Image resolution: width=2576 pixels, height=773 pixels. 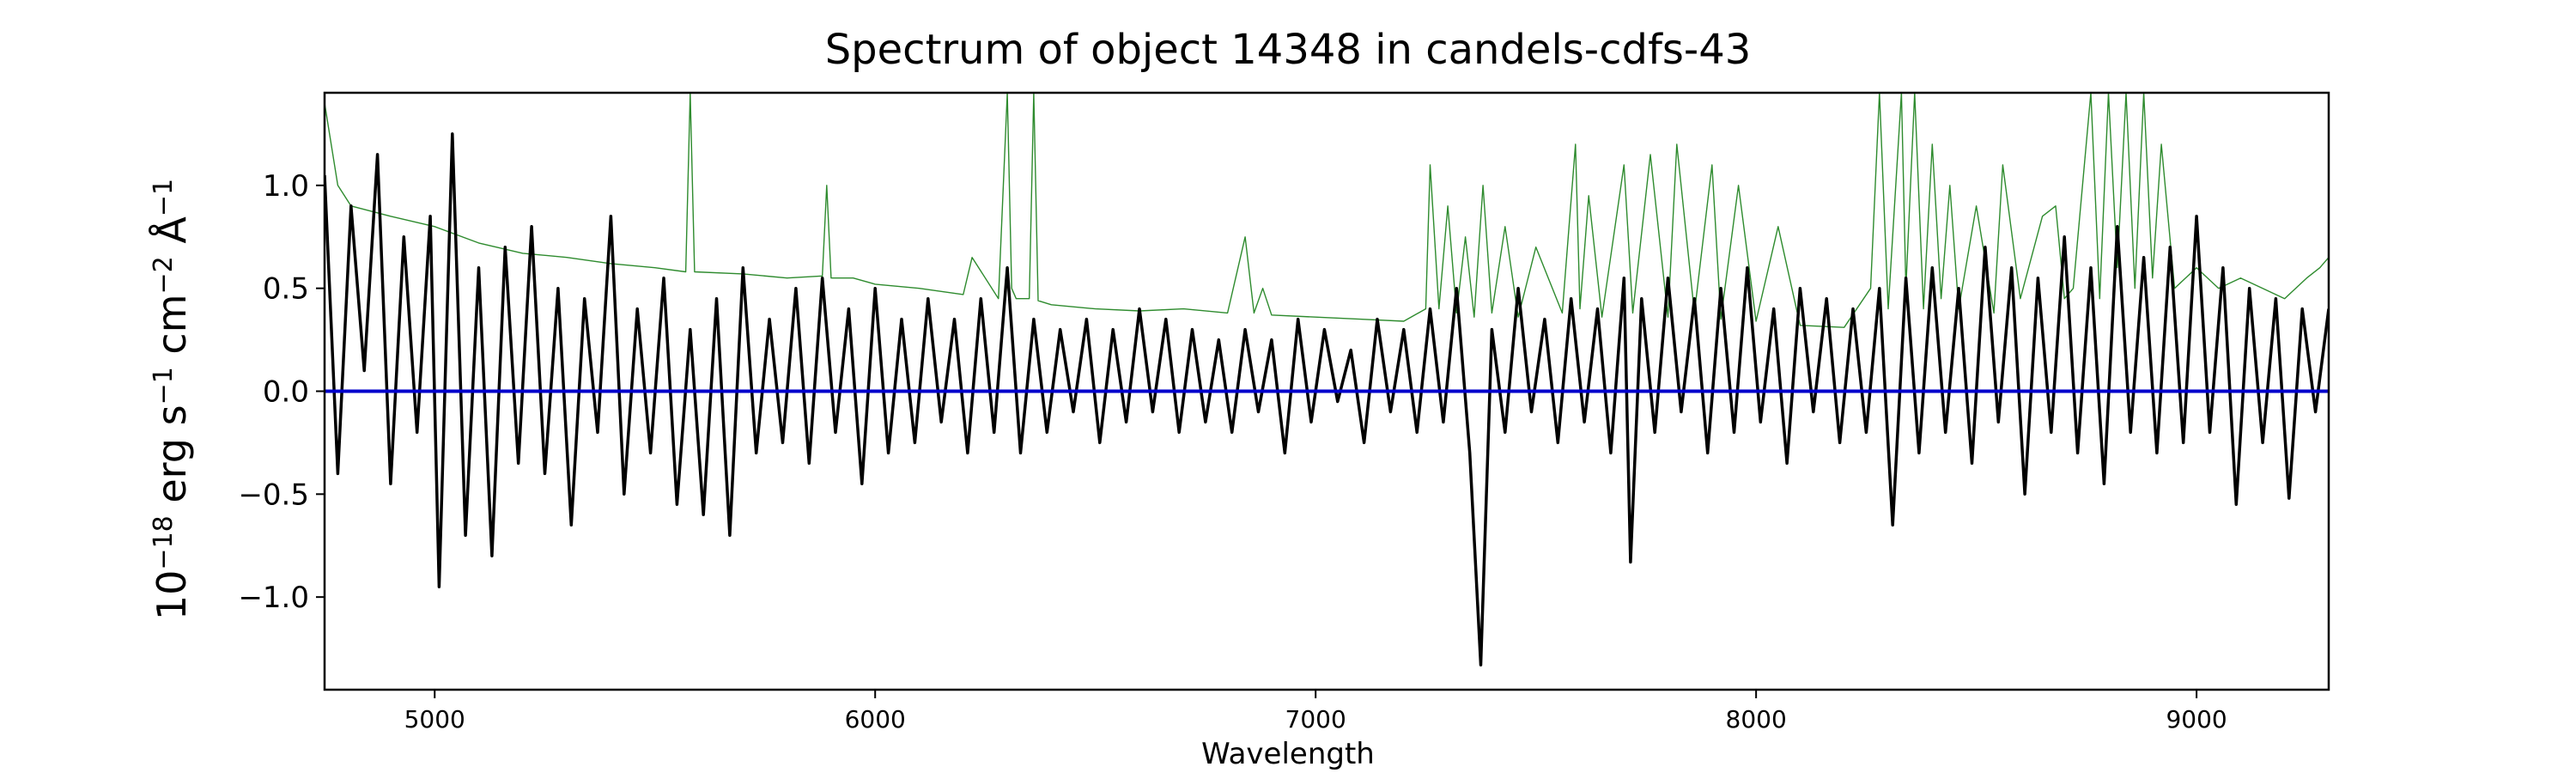 I want to click on x-tick-label: 9000, so click(x=2196, y=719).